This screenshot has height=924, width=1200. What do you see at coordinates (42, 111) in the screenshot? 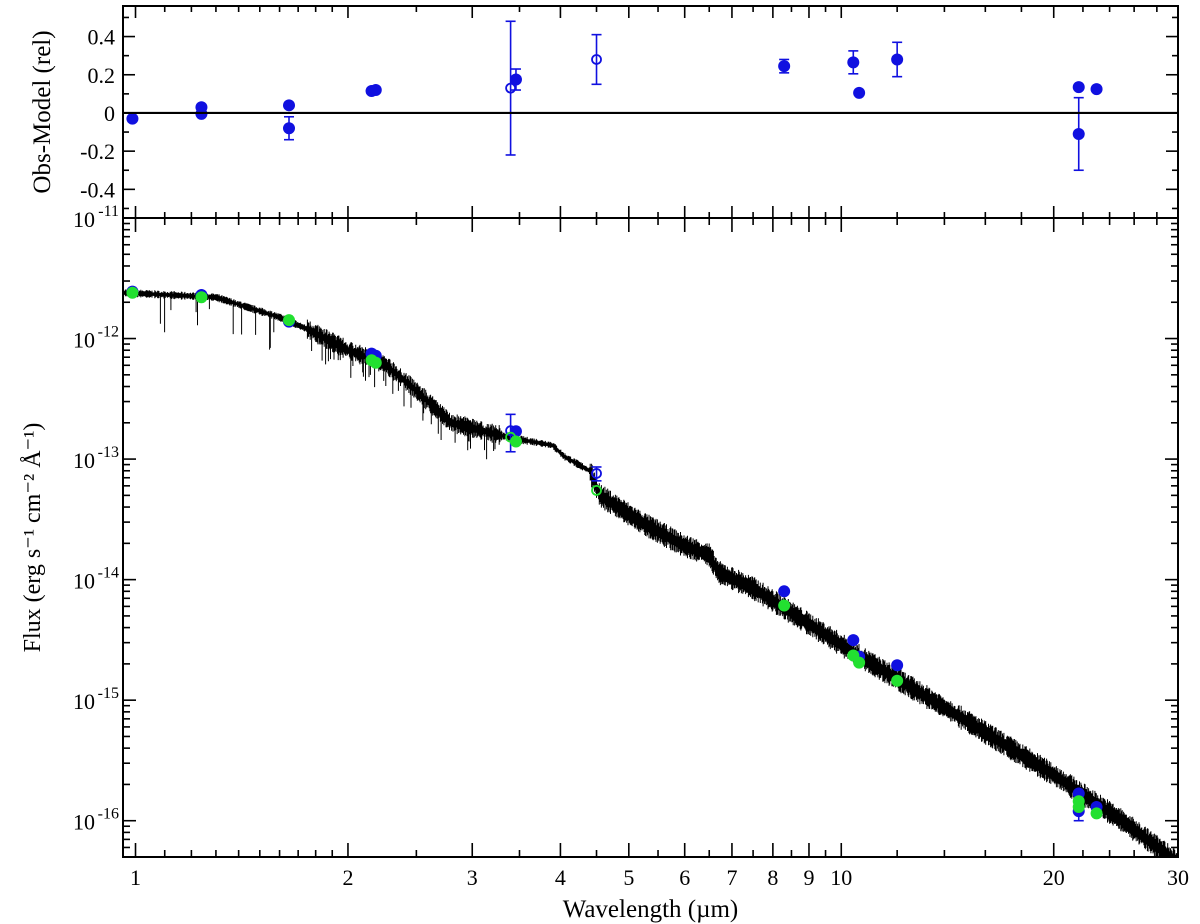
I see `residual-y-axis-label: Obs-Model (rel)` at bounding box center [42, 111].